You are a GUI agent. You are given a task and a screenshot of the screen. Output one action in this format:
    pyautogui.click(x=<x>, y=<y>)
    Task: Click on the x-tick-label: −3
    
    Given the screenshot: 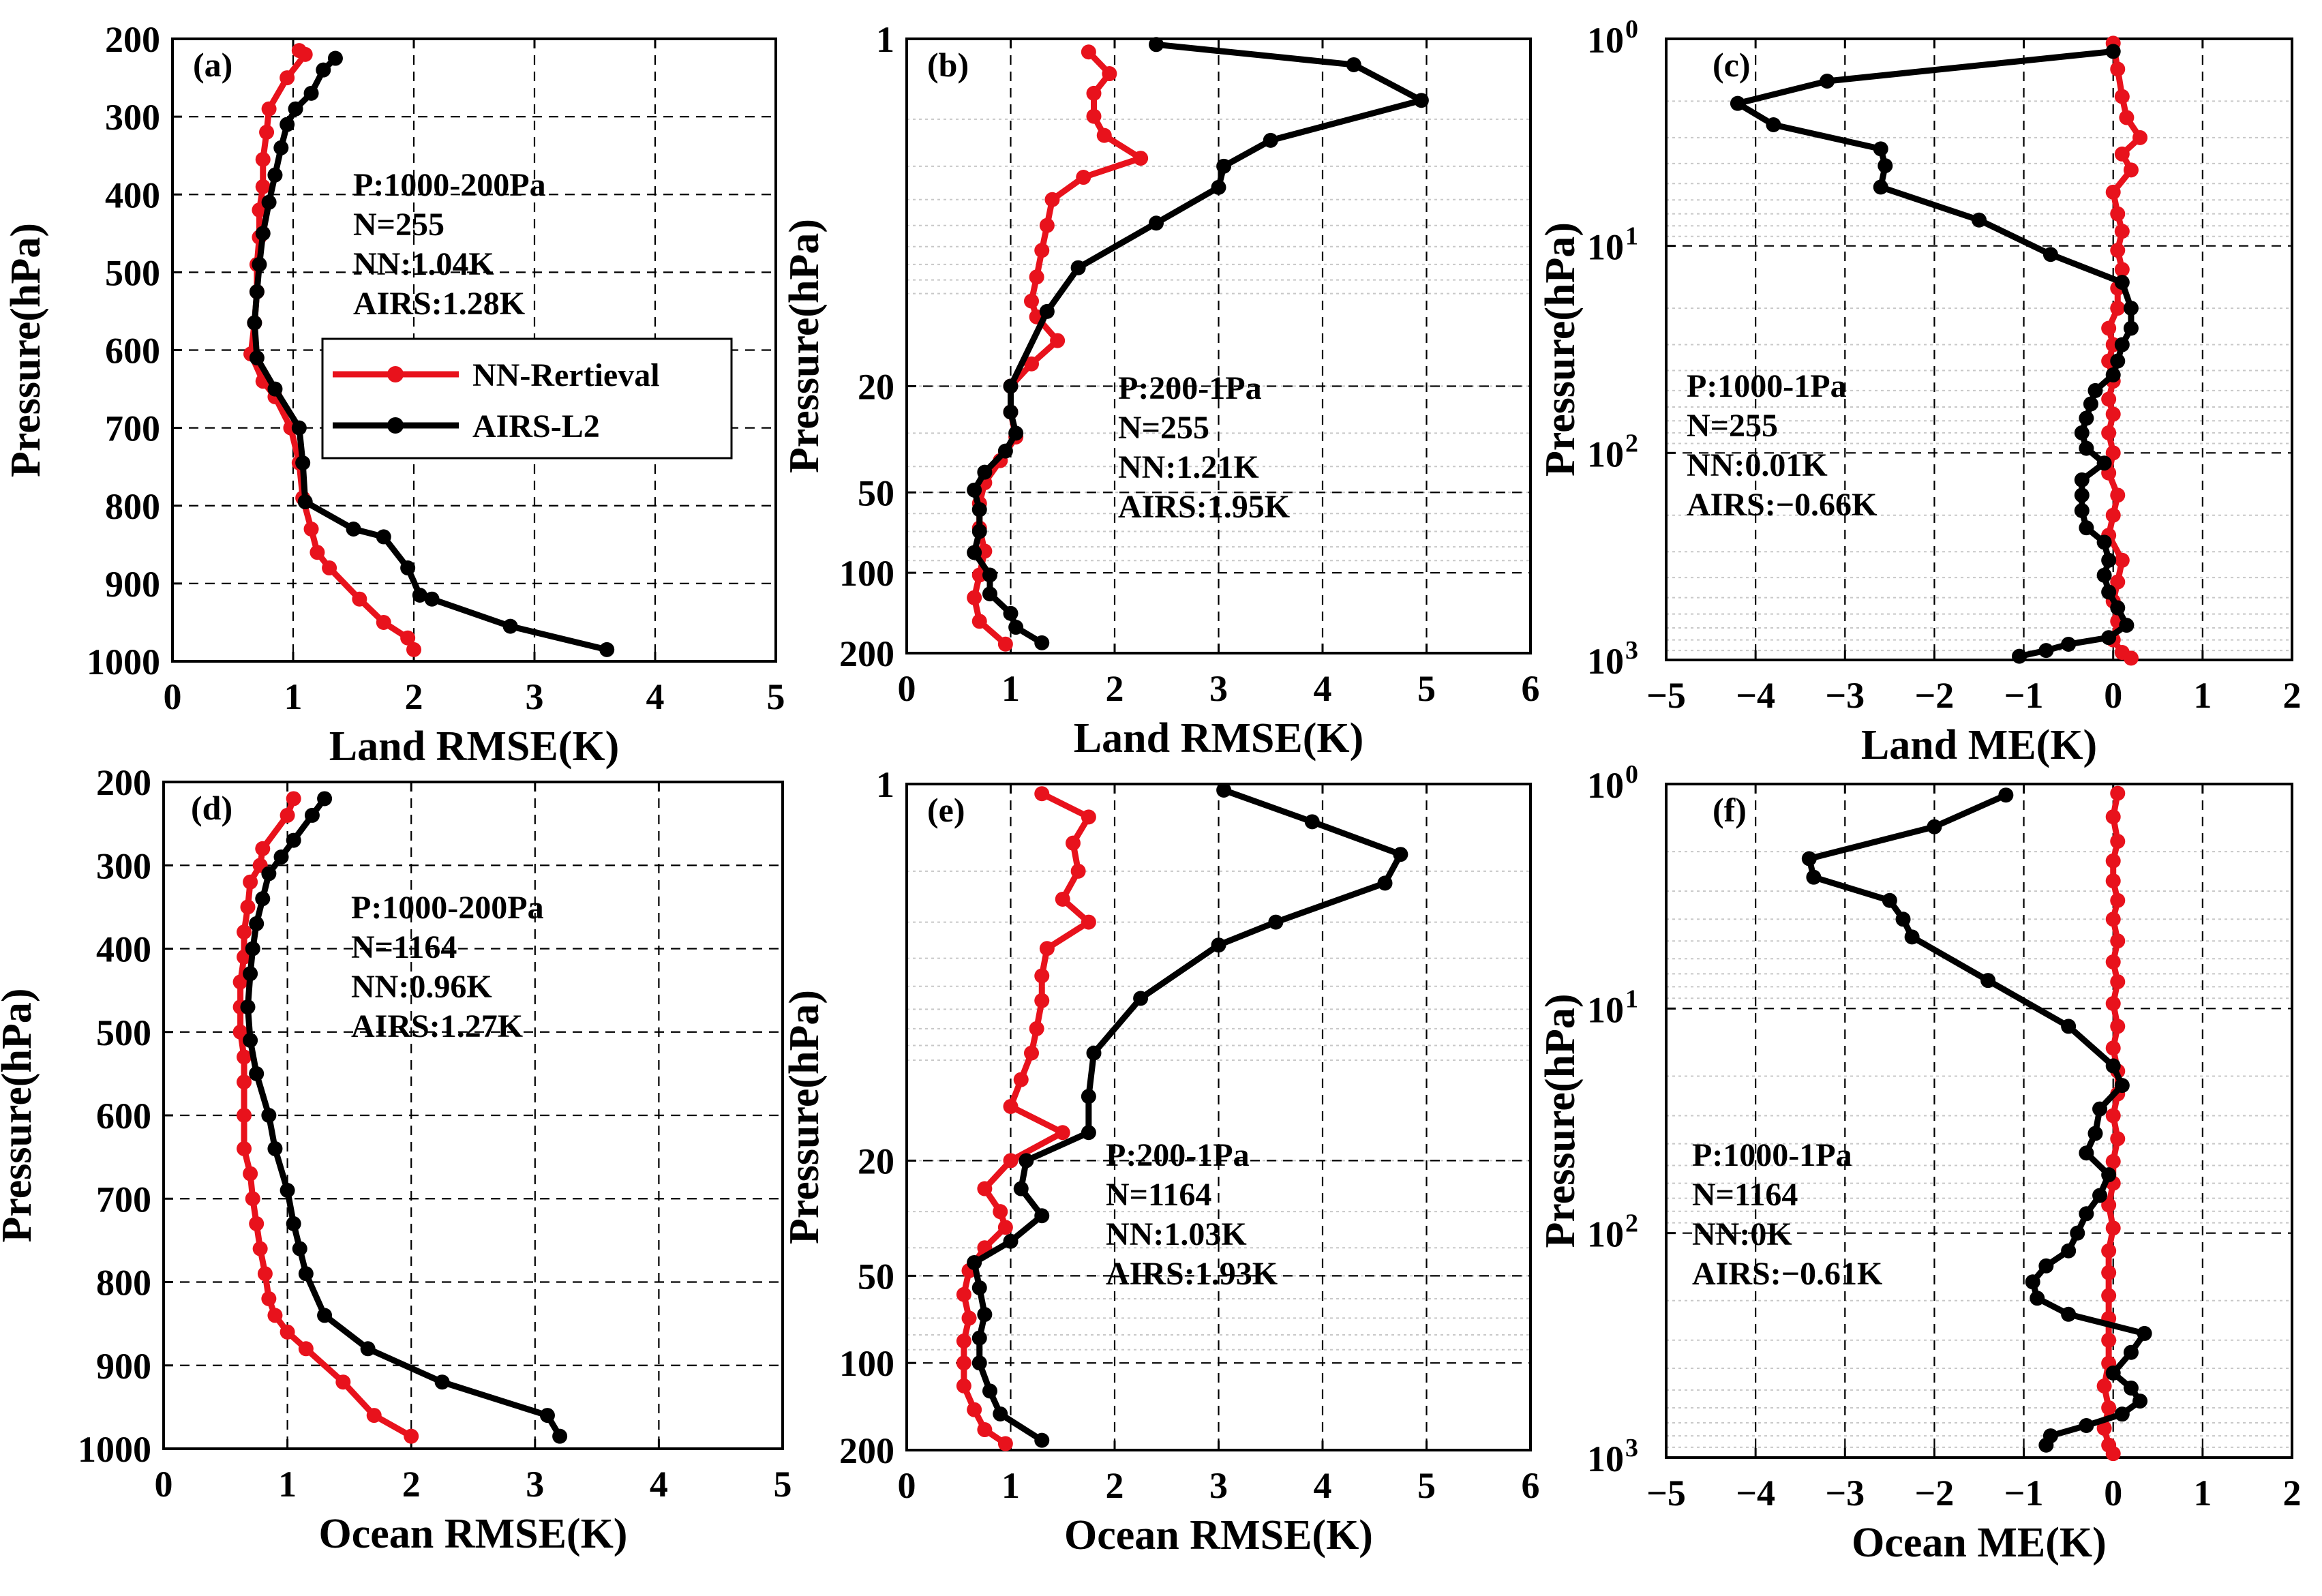 What is the action you would take?
    pyautogui.click(x=1845, y=1493)
    